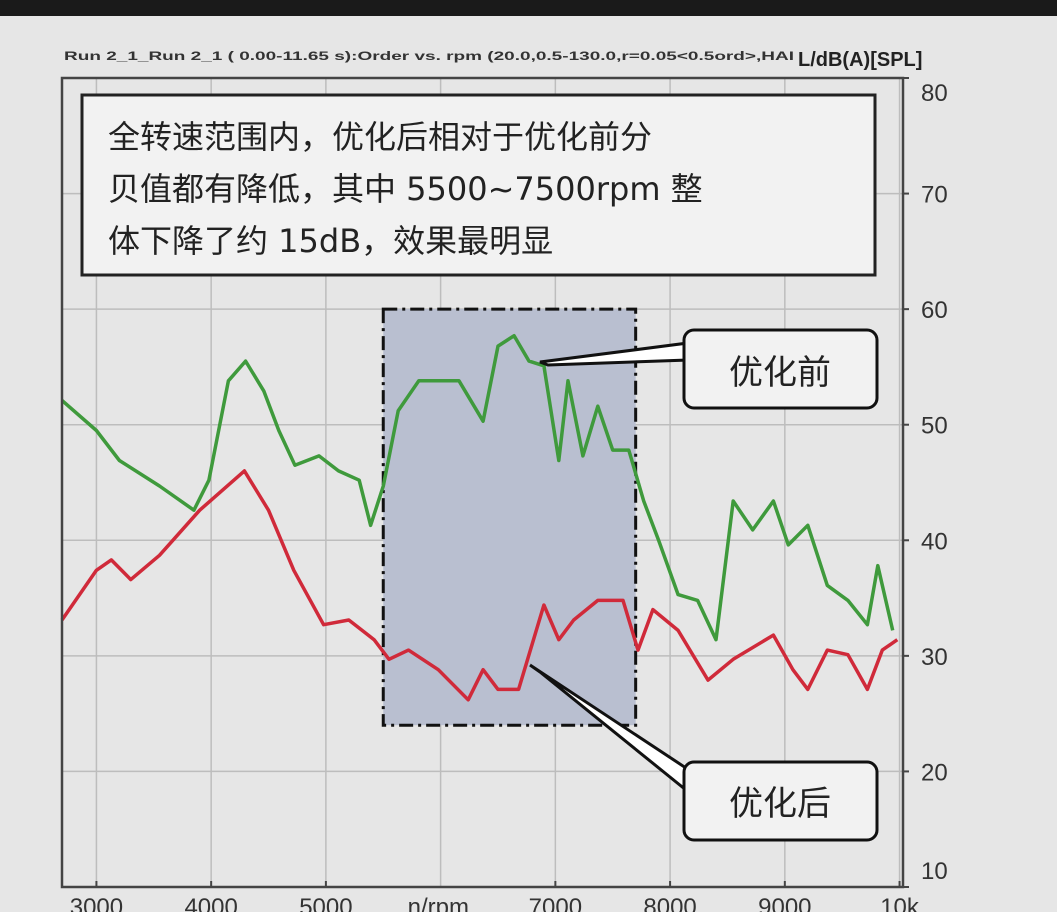 The height and width of the screenshot is (912, 1057). What do you see at coordinates (780, 373) in the screenshot?
I see `before-label: 优化前` at bounding box center [780, 373].